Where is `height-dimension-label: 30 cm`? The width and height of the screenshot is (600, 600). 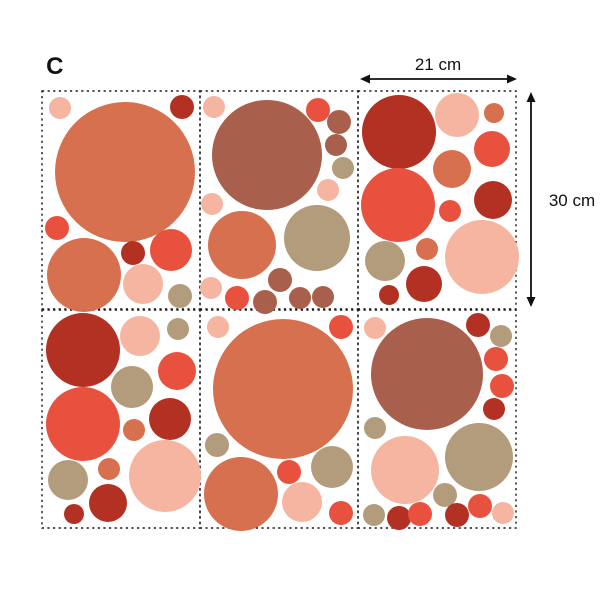
height-dimension-label: 30 cm is located at coordinates (572, 200).